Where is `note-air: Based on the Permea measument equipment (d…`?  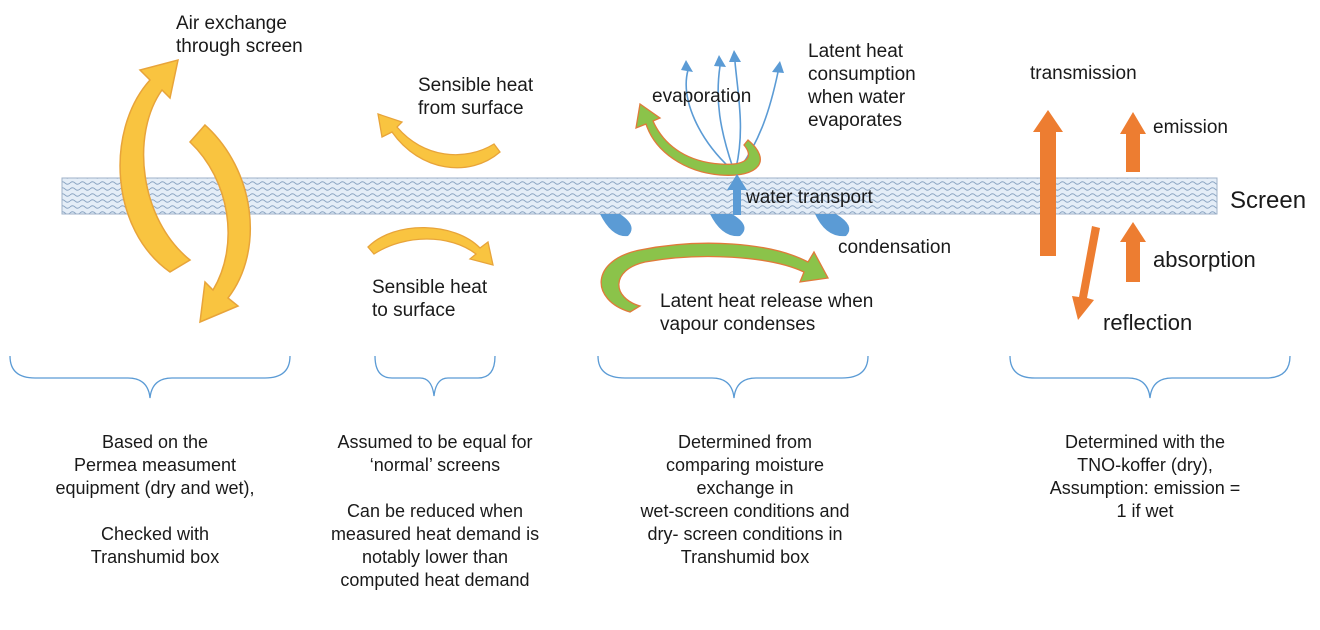 note-air: Based on the Permea measument equipment (d… is located at coordinates (155, 499).